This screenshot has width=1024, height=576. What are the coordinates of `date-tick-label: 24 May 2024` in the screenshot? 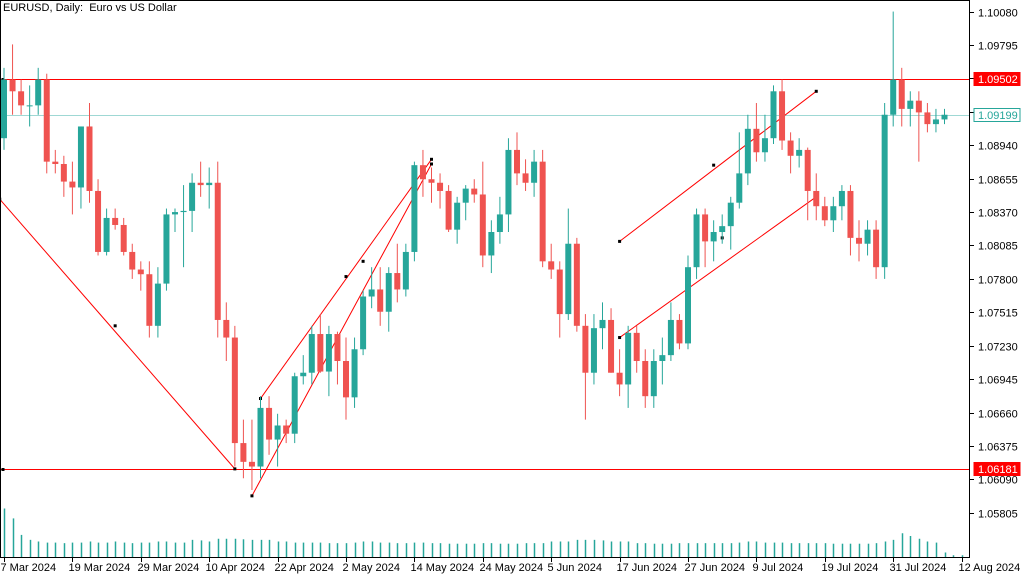 It's located at (512, 568).